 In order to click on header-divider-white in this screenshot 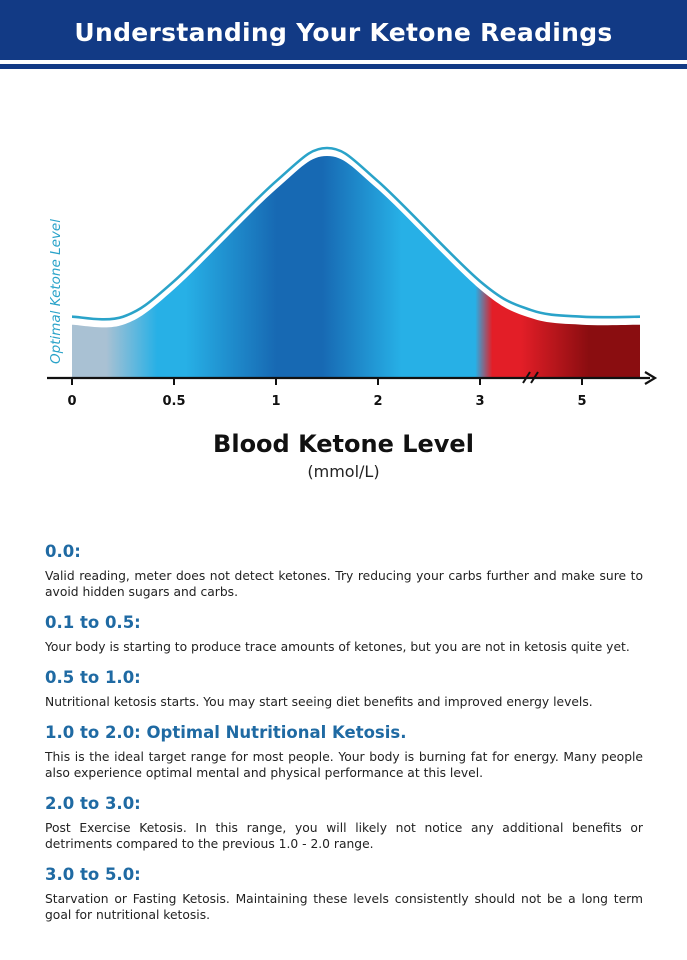, I will do `click(343, 62)`.